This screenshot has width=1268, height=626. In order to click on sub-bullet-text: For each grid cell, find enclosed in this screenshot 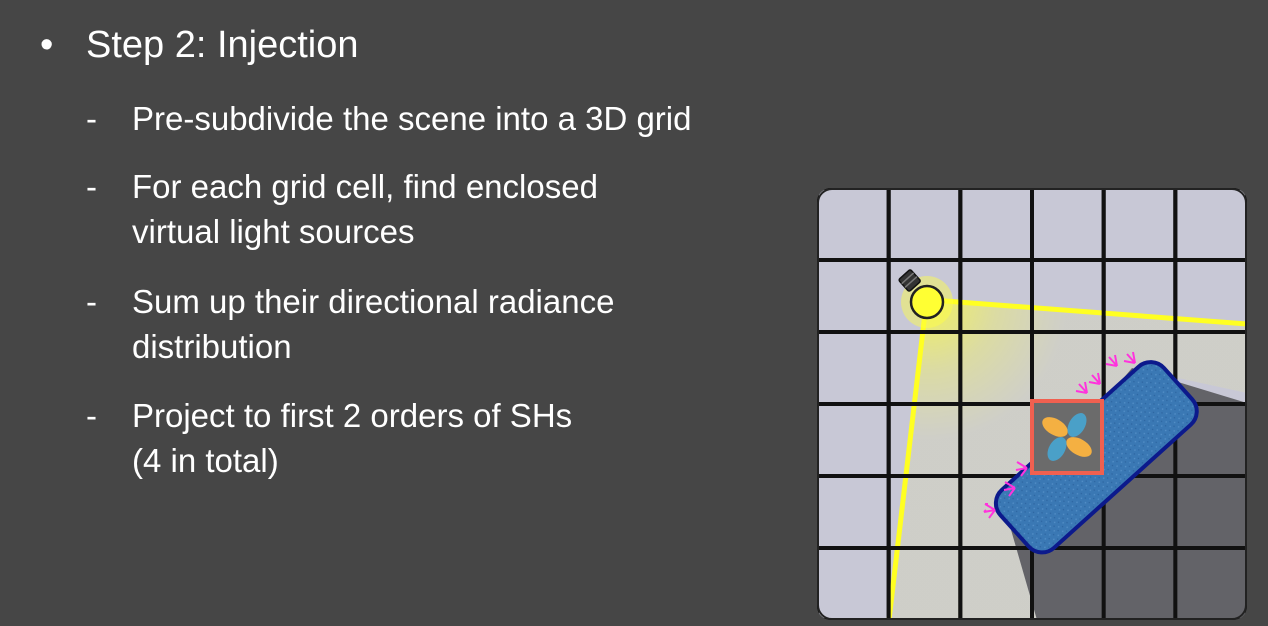, I will do `click(365, 186)`.